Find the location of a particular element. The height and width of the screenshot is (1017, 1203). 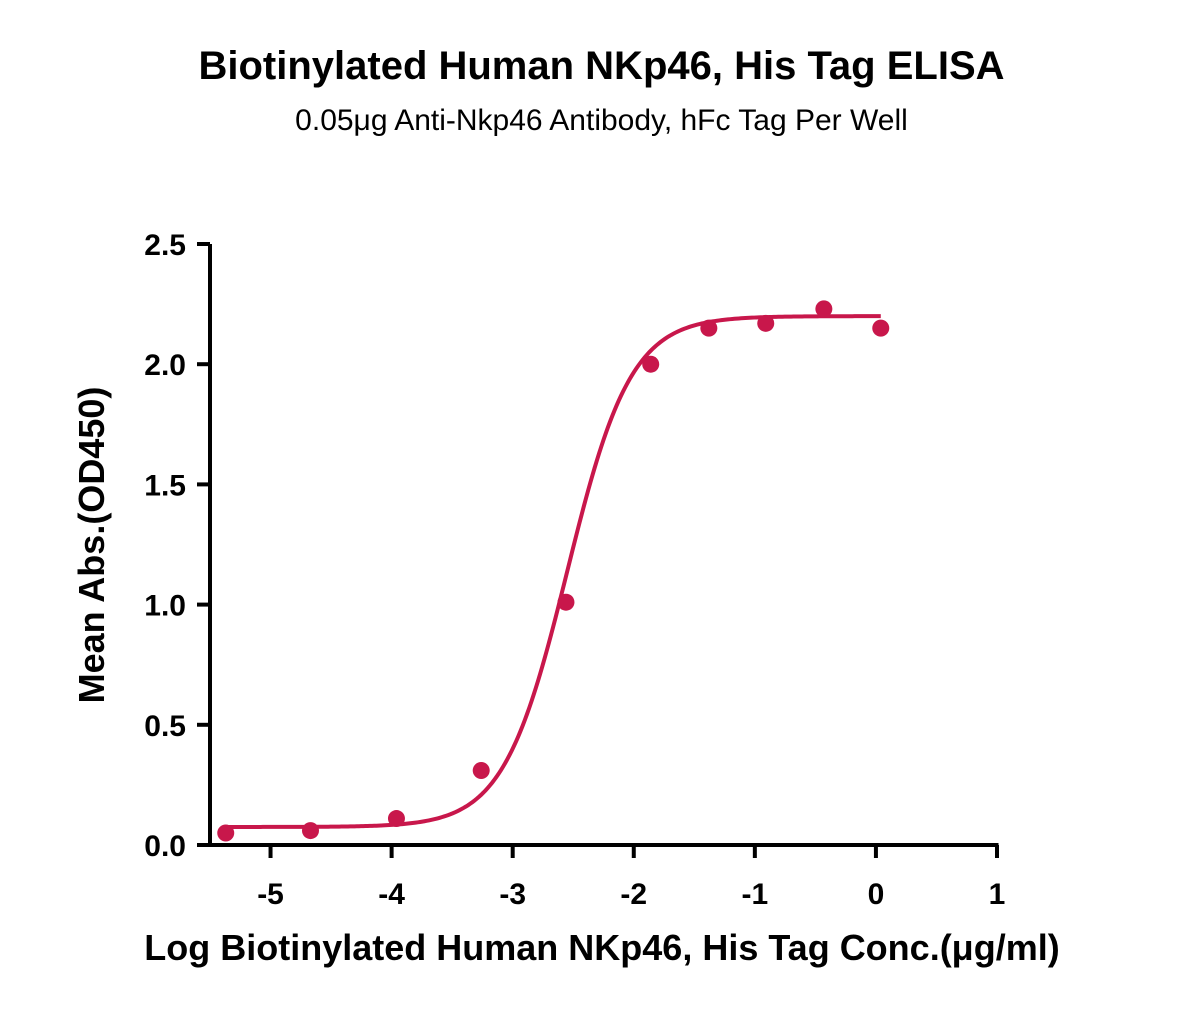

y-axis-label: Mean Abs.(OD450) is located at coordinates (91, 545).